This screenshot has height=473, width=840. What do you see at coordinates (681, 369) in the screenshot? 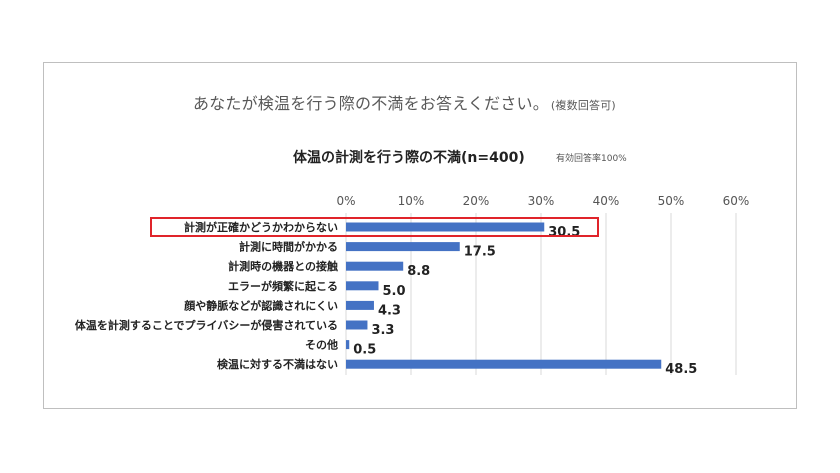
I see `data-label: 48.5` at bounding box center [681, 369].